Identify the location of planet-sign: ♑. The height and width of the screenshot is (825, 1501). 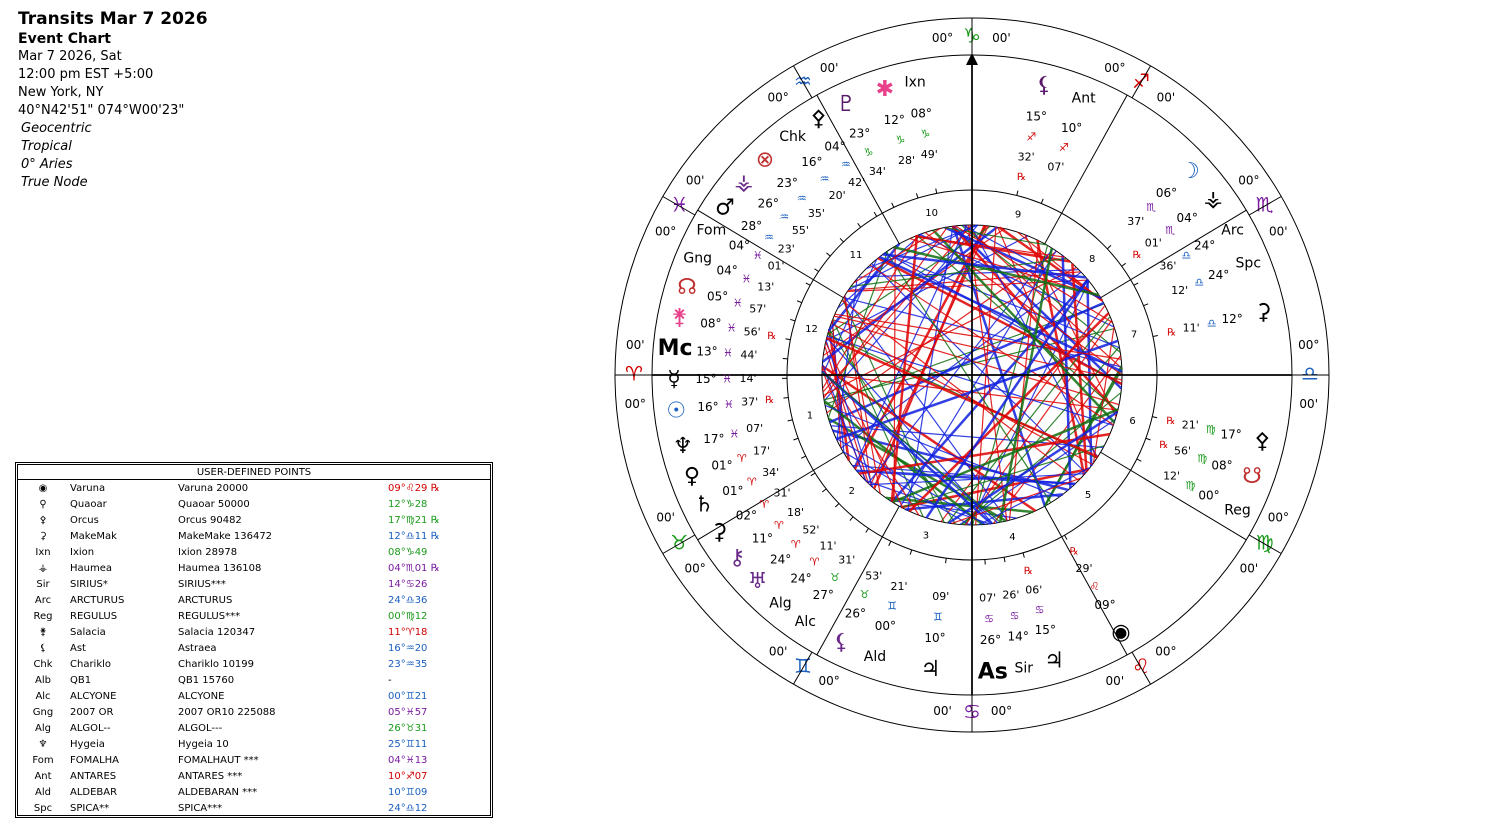
(900, 140).